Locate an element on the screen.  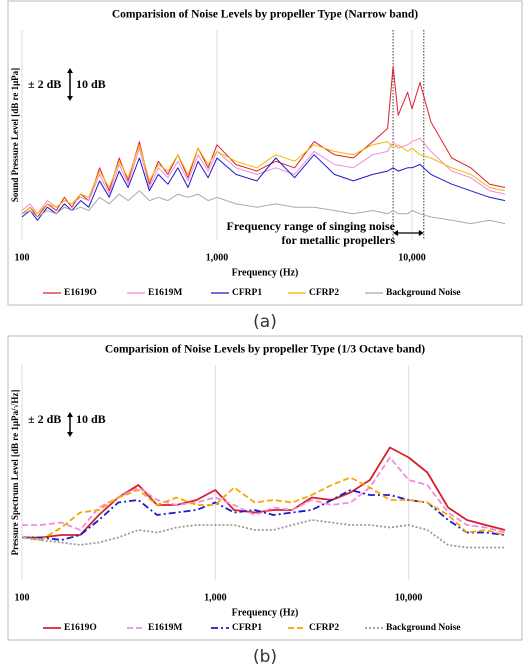
panel-caption: (b) is located at coordinates (265, 657).